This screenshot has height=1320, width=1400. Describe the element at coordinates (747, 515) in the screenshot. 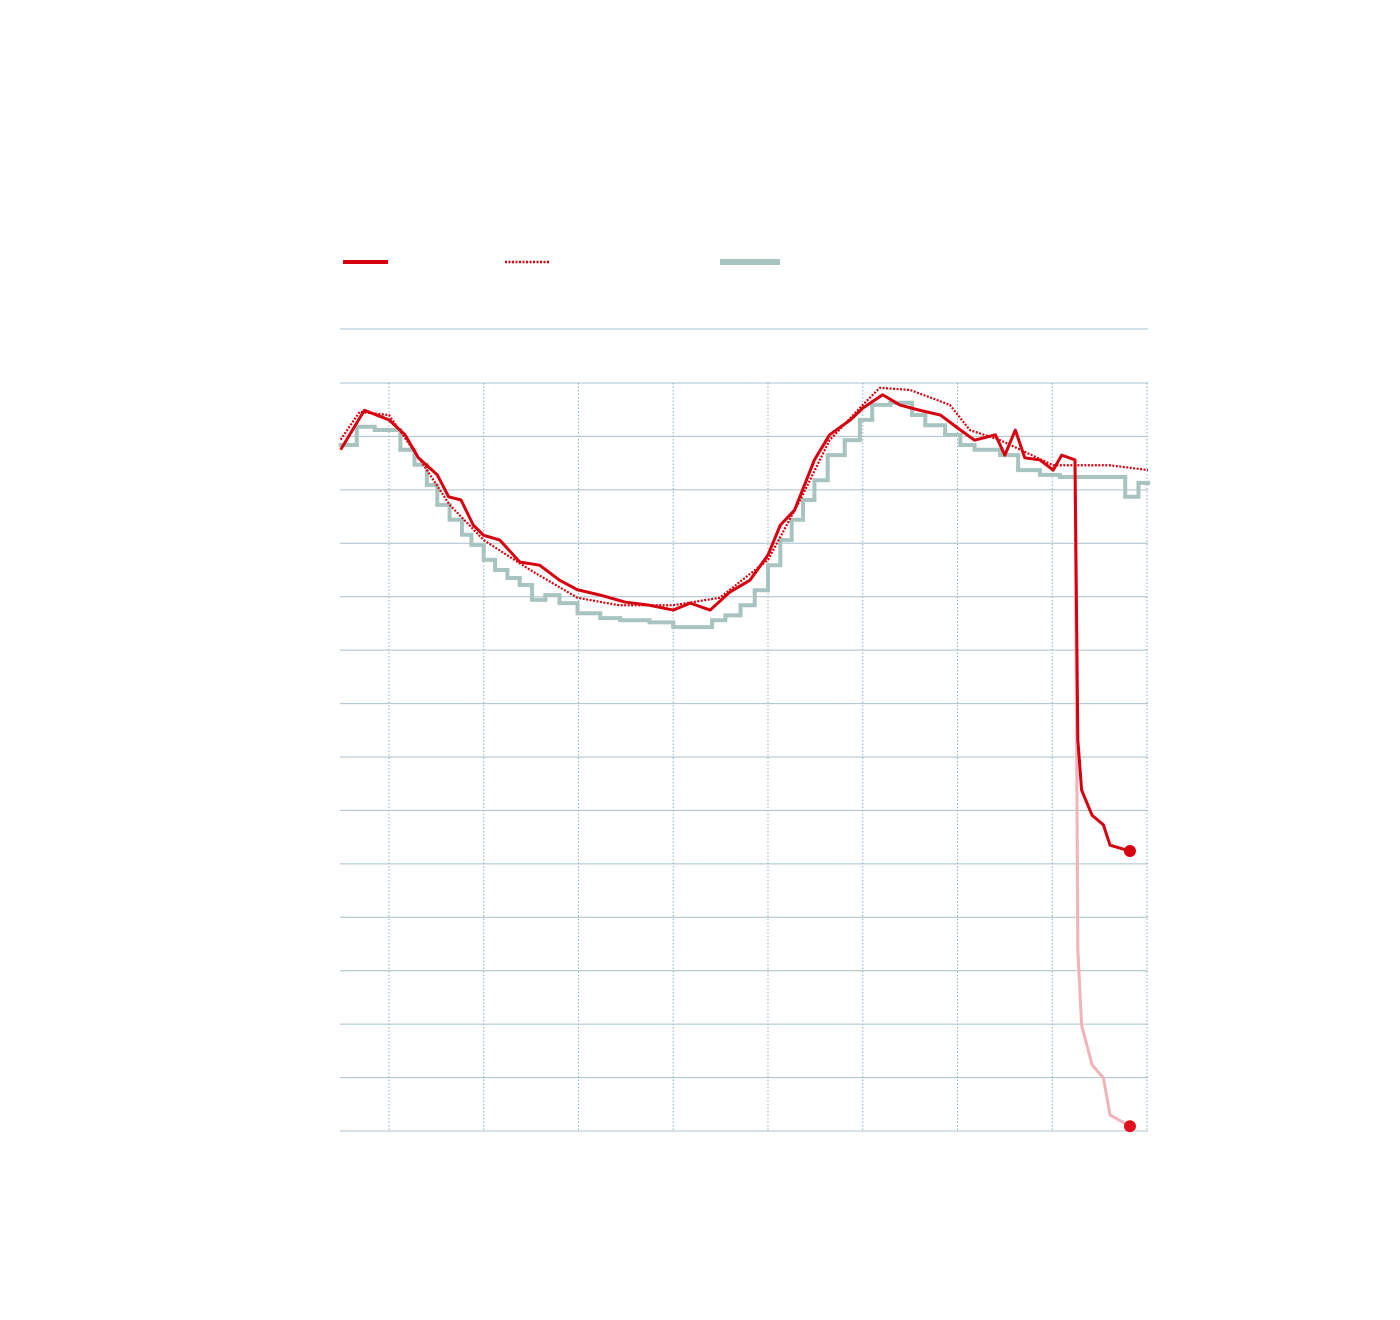

I see `step-riser` at that location.